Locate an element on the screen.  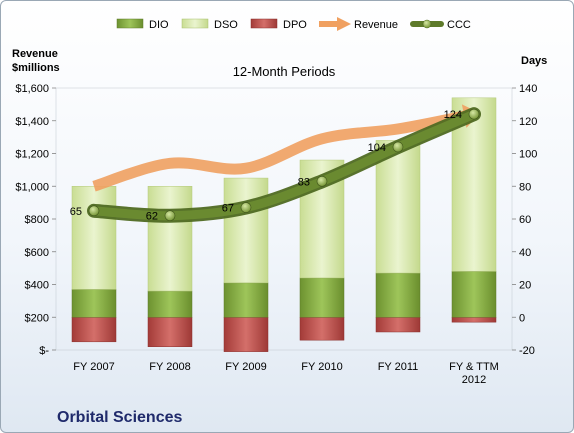
legend-swatch-dpo is located at coordinates (264, 23).